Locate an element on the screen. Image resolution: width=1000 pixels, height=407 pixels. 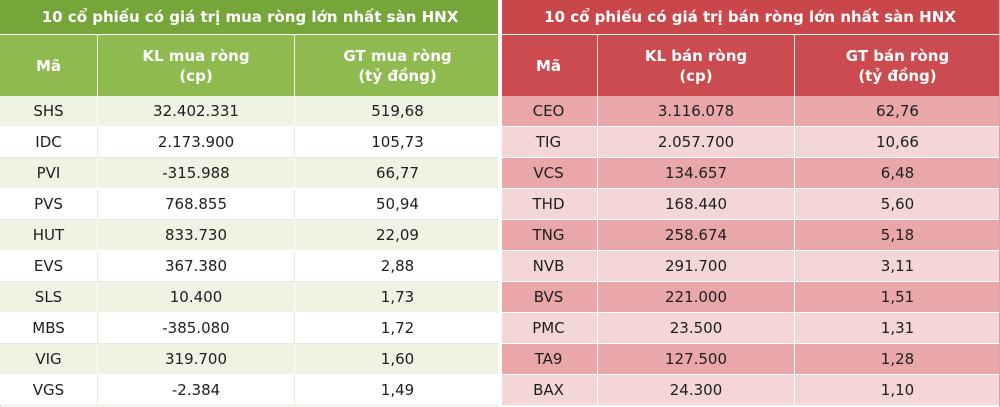
net-buy-table-row: EVS 367.380 2,88 is located at coordinates (250, 266).